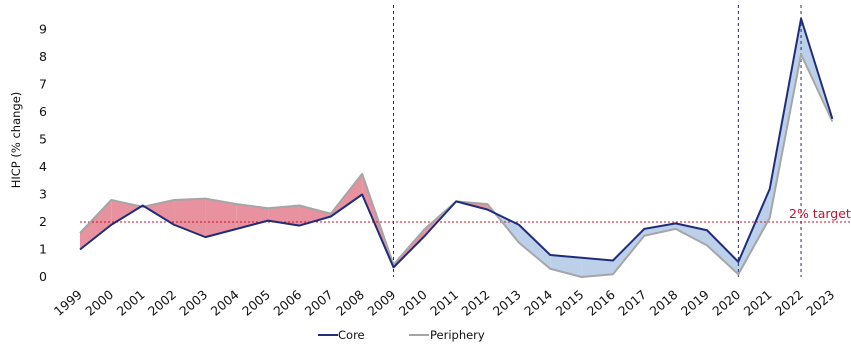  I want to click on y-tick-label: 3, so click(43, 194).